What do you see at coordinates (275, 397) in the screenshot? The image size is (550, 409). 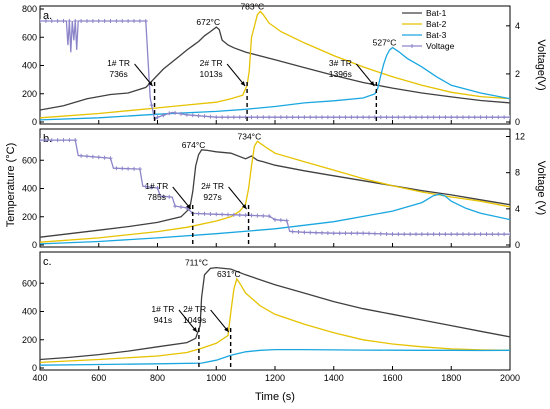 I see `x-axis-title: Time (s)` at bounding box center [275, 397].